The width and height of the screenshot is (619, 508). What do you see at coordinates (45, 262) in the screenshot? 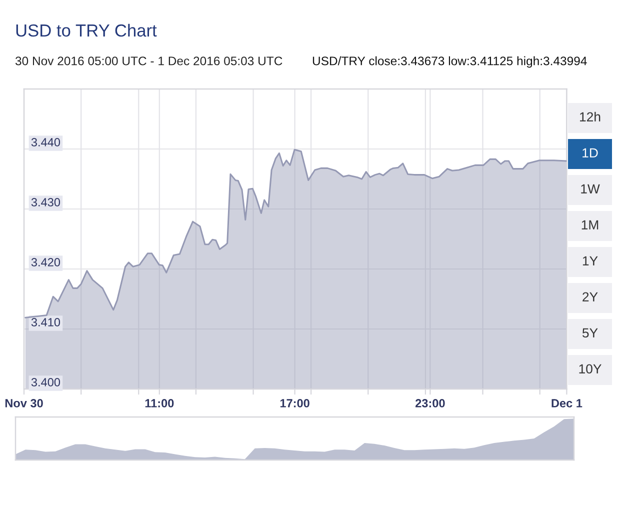
I see `y-tick-label: 3.420` at bounding box center [45, 262].